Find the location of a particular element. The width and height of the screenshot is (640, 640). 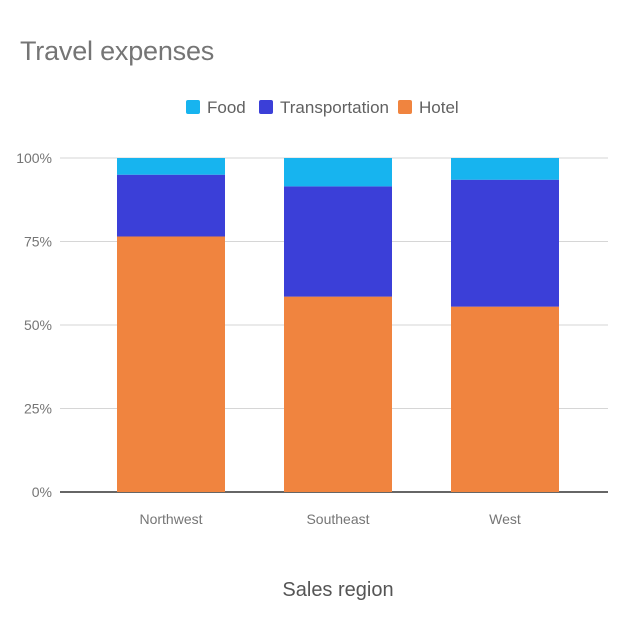

bar-food-northwest is located at coordinates (171, 166).